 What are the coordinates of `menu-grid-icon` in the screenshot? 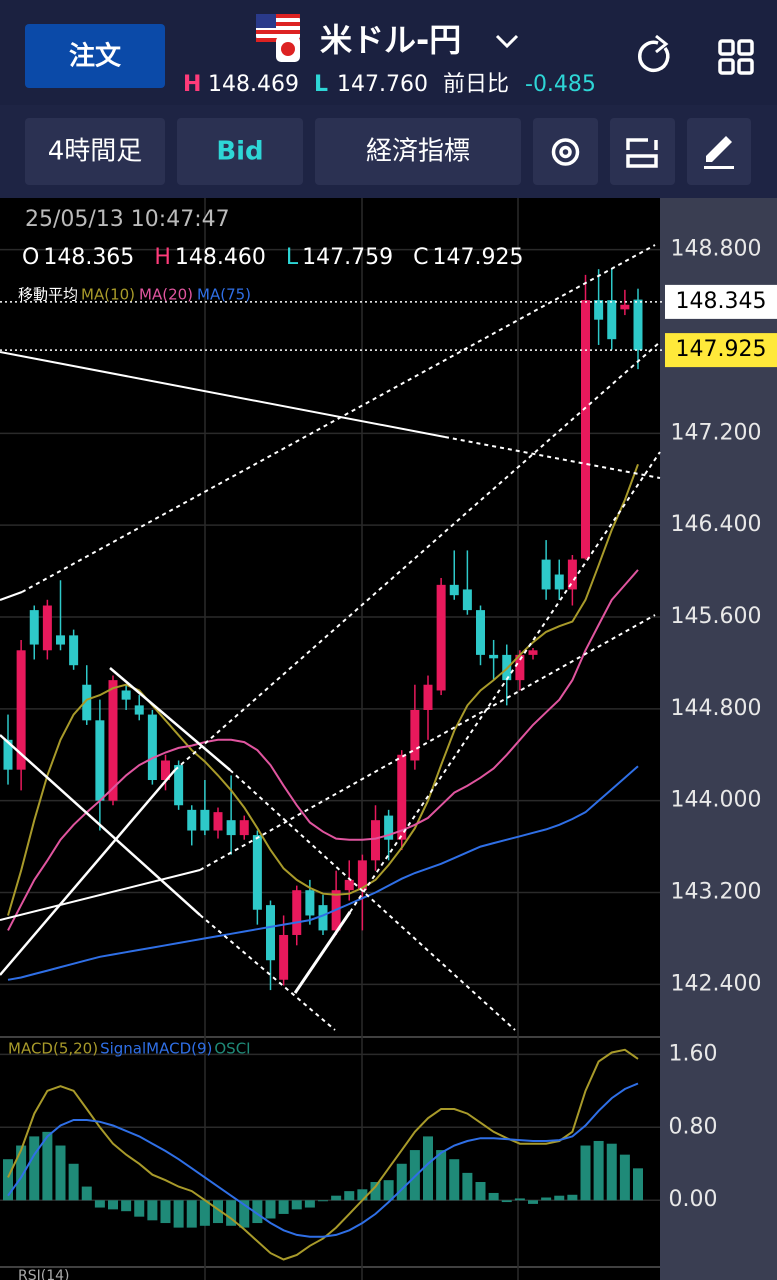 It's located at (736, 57).